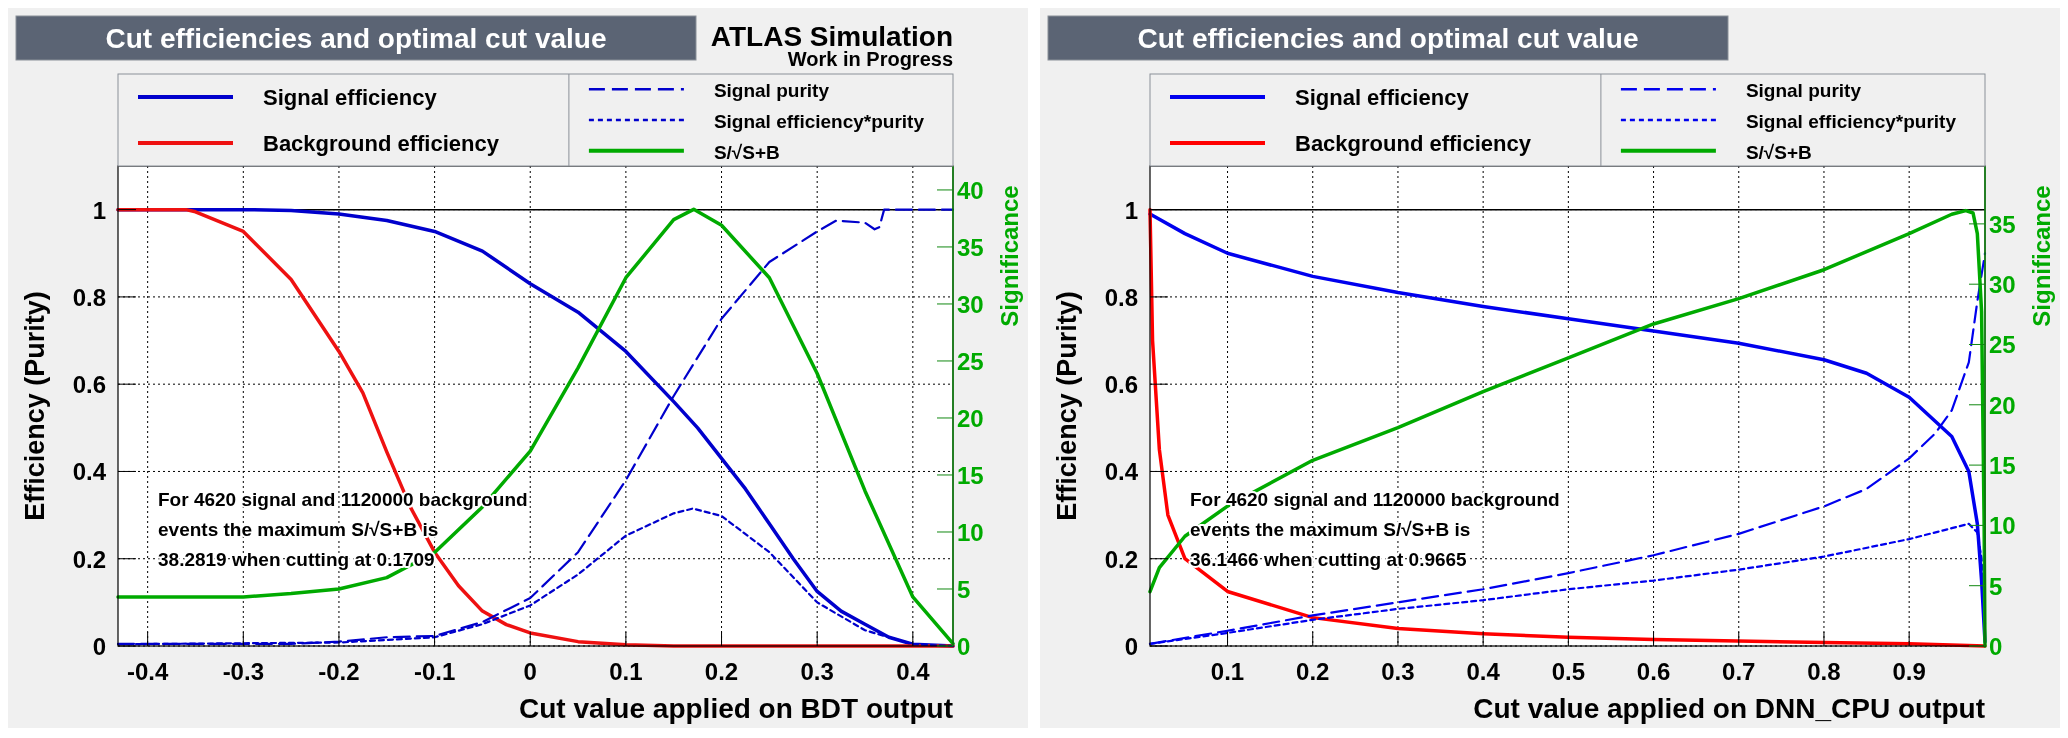 This screenshot has height=738, width=2068. What do you see at coordinates (1653, 671) in the screenshot?
I see `x-tick-label: 0.6` at bounding box center [1653, 671].